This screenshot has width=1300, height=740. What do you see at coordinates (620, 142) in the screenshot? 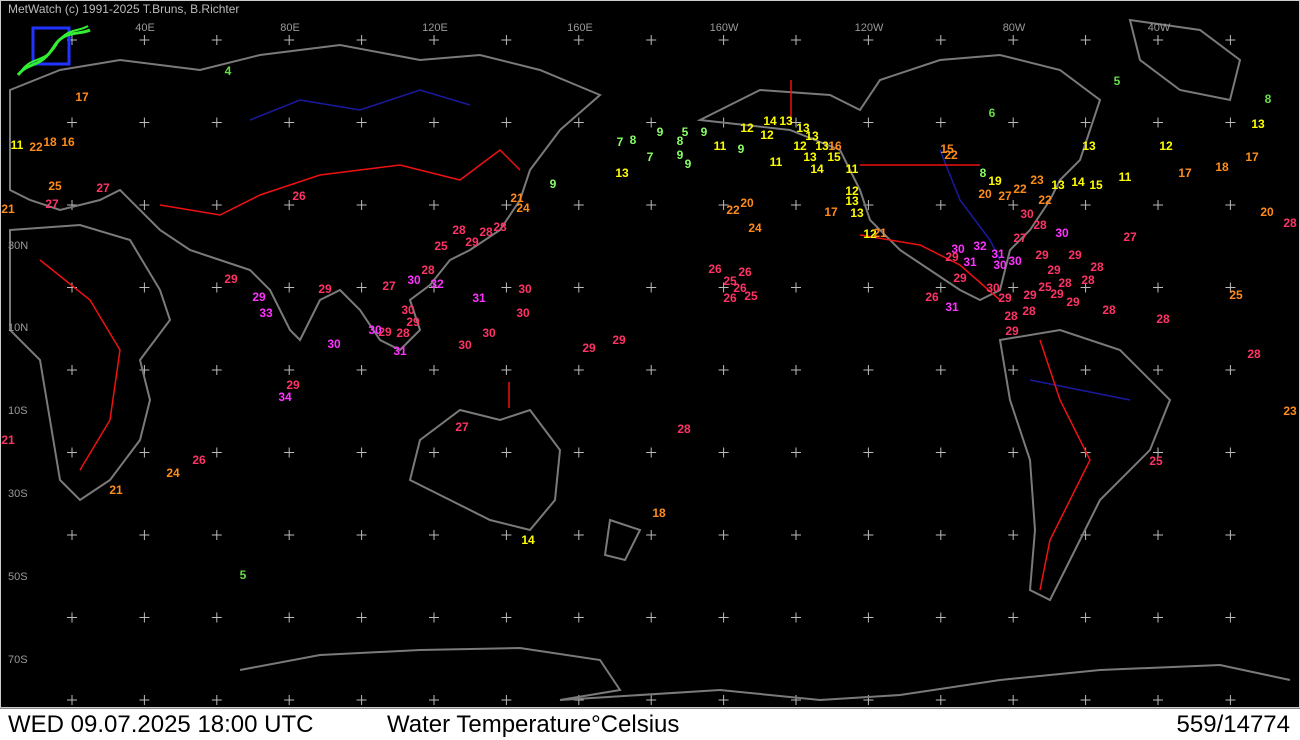
I see `station-temperature: 7` at bounding box center [620, 142].